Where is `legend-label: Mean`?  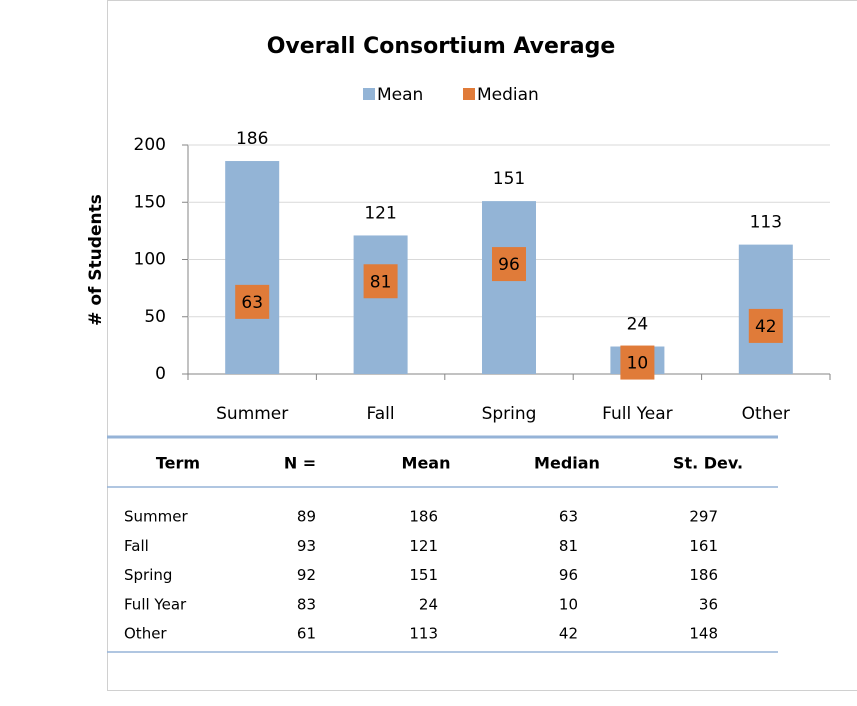 legend-label: Mean is located at coordinates (400, 95).